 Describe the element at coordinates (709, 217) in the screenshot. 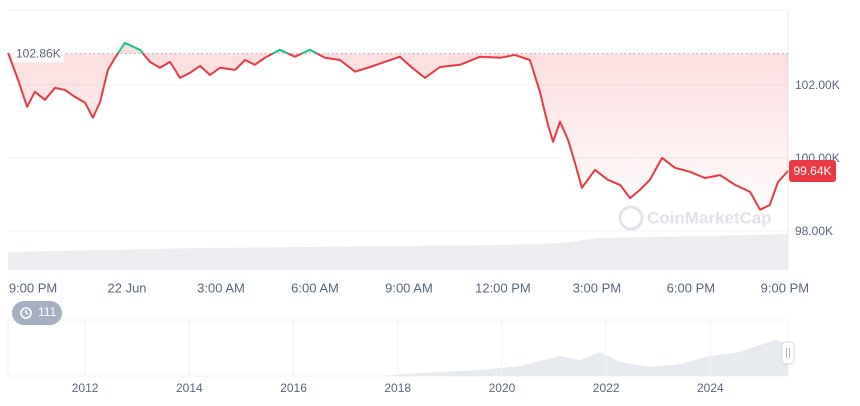

I see `watermark-text: CoinMarketCap` at that location.